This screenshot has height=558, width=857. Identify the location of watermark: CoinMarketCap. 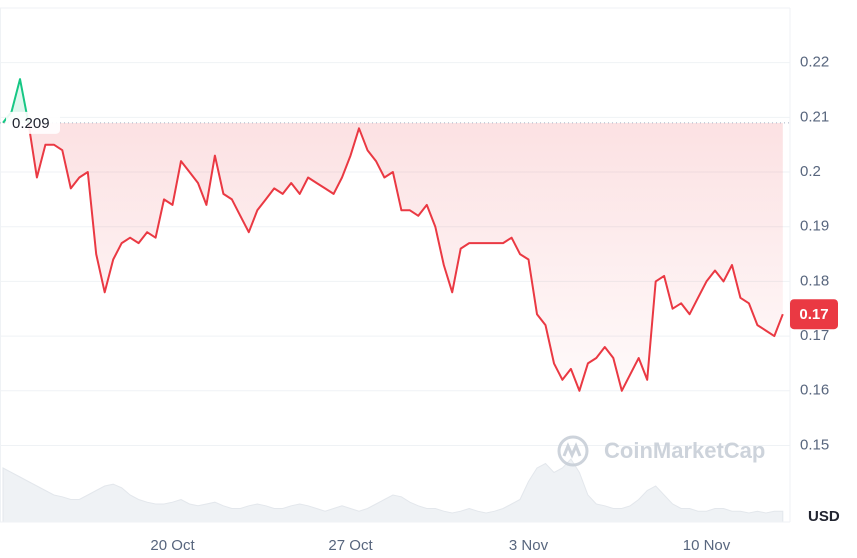
(661, 451).